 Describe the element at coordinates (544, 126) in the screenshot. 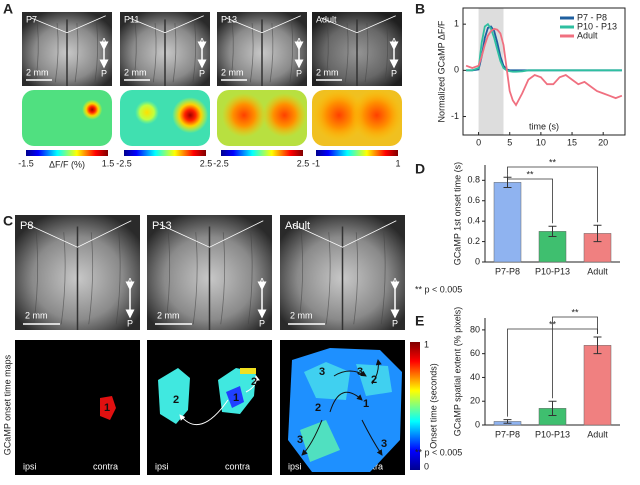

I see `x-axis-label: time (s)` at that location.